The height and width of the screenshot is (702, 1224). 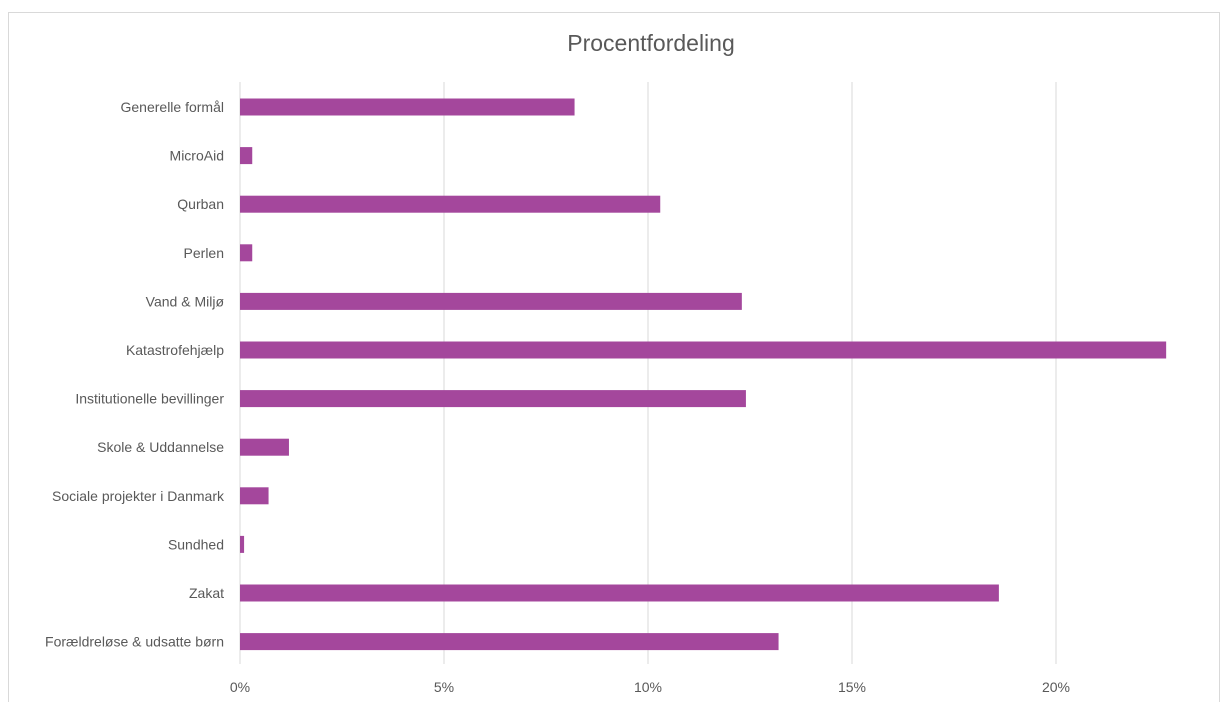 What do you see at coordinates (175, 350) in the screenshot?
I see `category-label: Katastrofehjælp` at bounding box center [175, 350].